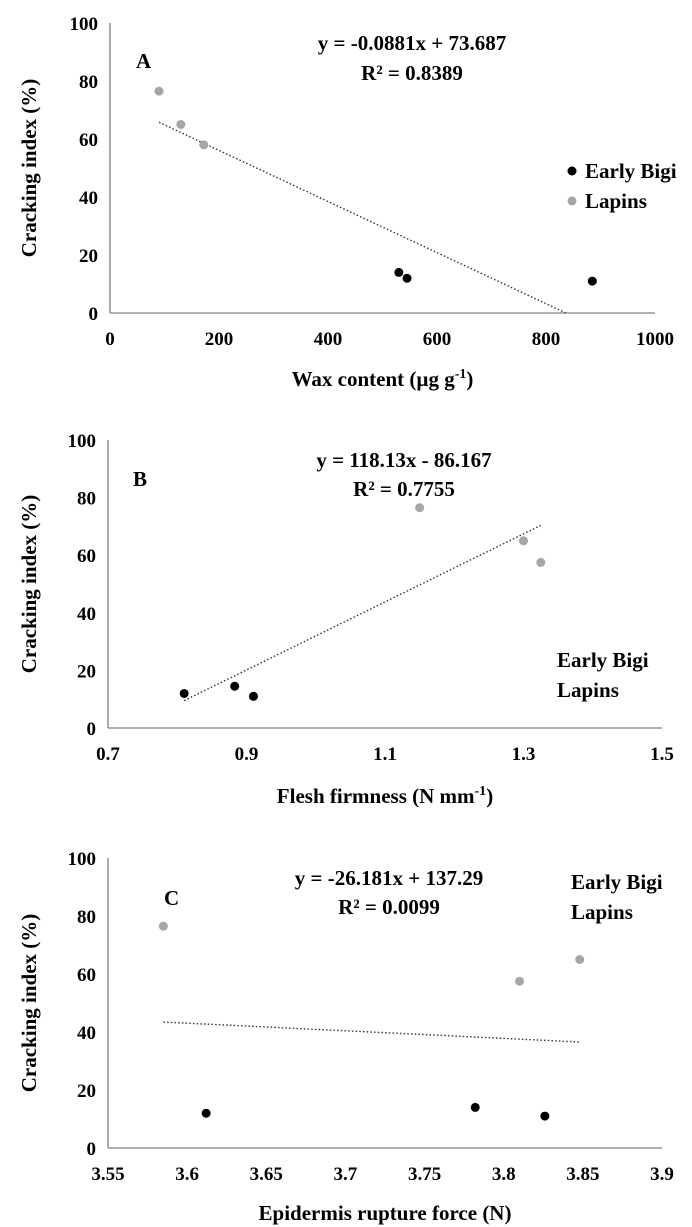 Image resolution: width=692 pixels, height=1227 pixels. Describe the element at coordinates (389, 907) in the screenshot. I see `r-squared: R² = 0.0099` at that location.